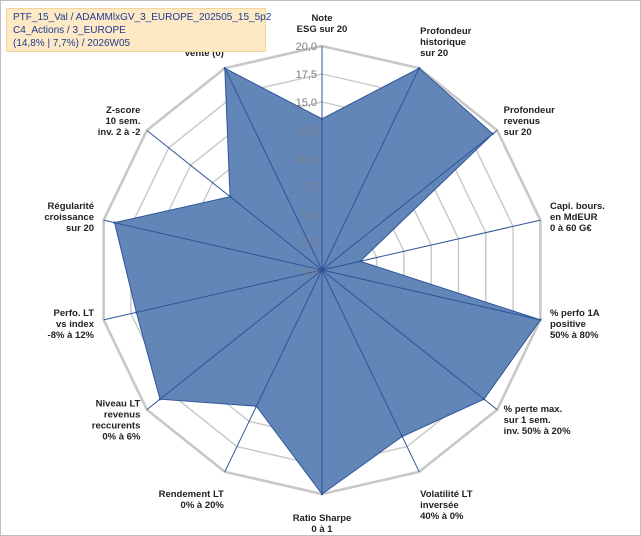 This screenshot has height=536, width=641. I want to click on axis-label: Niveau LT revenus reccurents 0% à 6%, so click(116, 421).